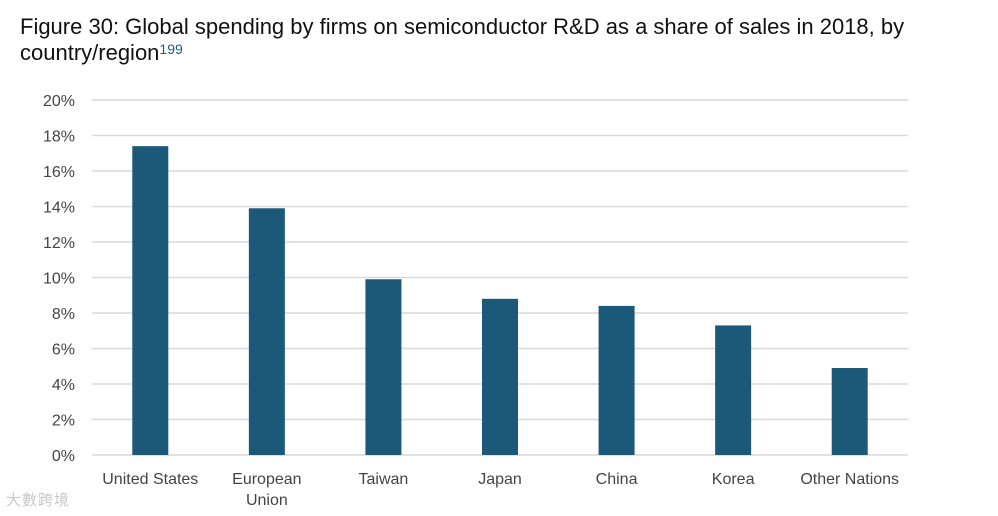 Image resolution: width=998 pixels, height=516 pixels. Describe the element at coordinates (266, 479) in the screenshot. I see `x-category-line: European` at that location.